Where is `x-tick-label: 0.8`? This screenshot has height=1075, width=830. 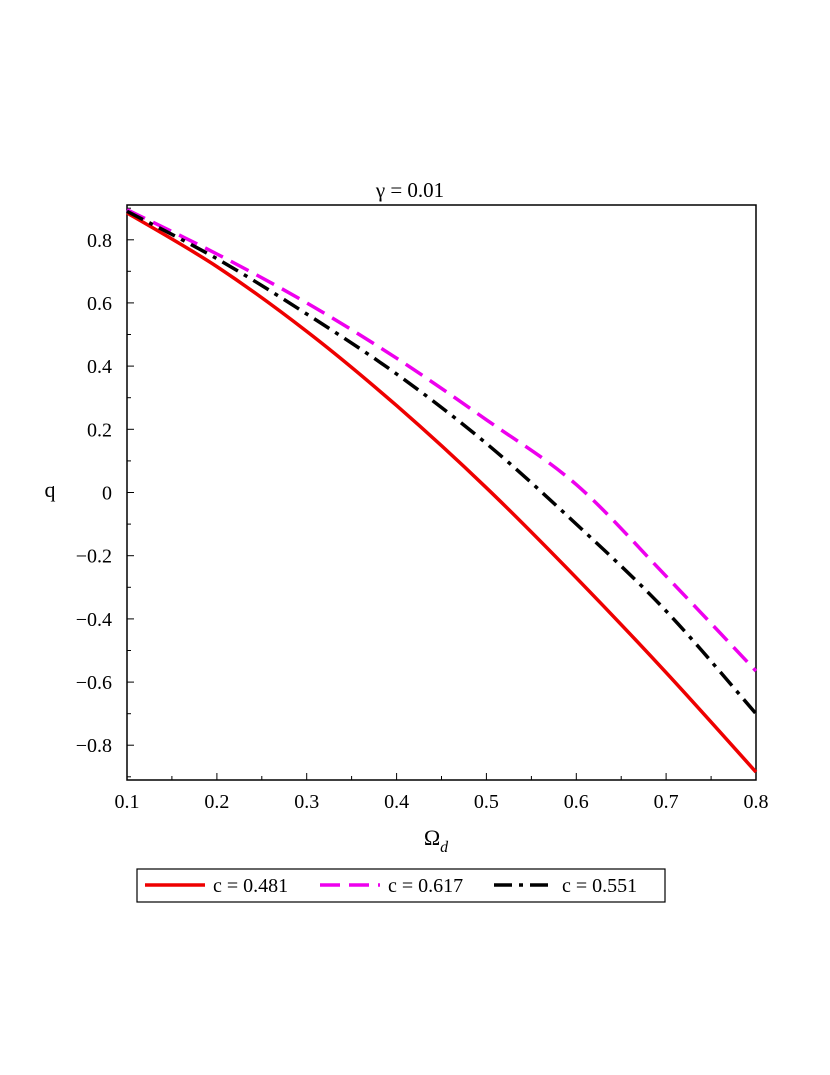 x-tick-label: 0.8 is located at coordinates (756, 802).